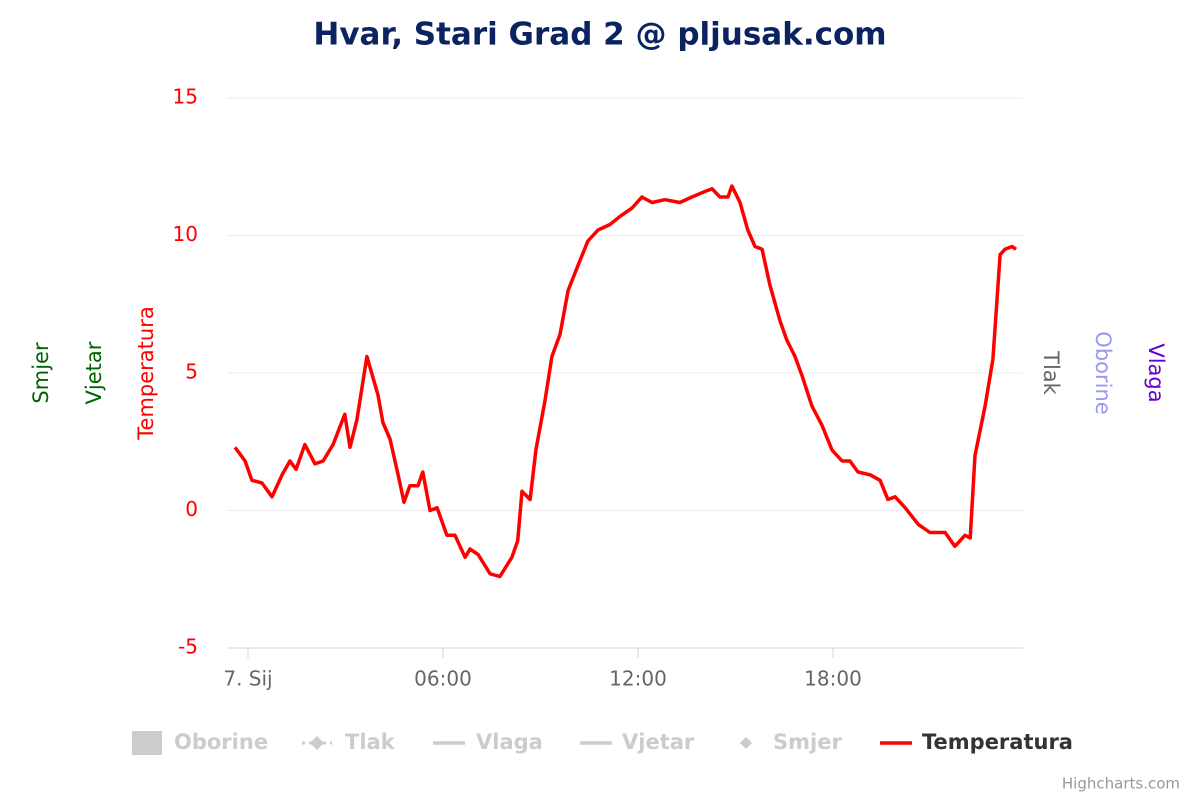 Image resolution: width=1200 pixels, height=800 pixels. Describe the element at coordinates (599, 35) in the screenshot. I see `chart-title: Hvar, Stari Grad 2 @ pljusak.com` at that location.